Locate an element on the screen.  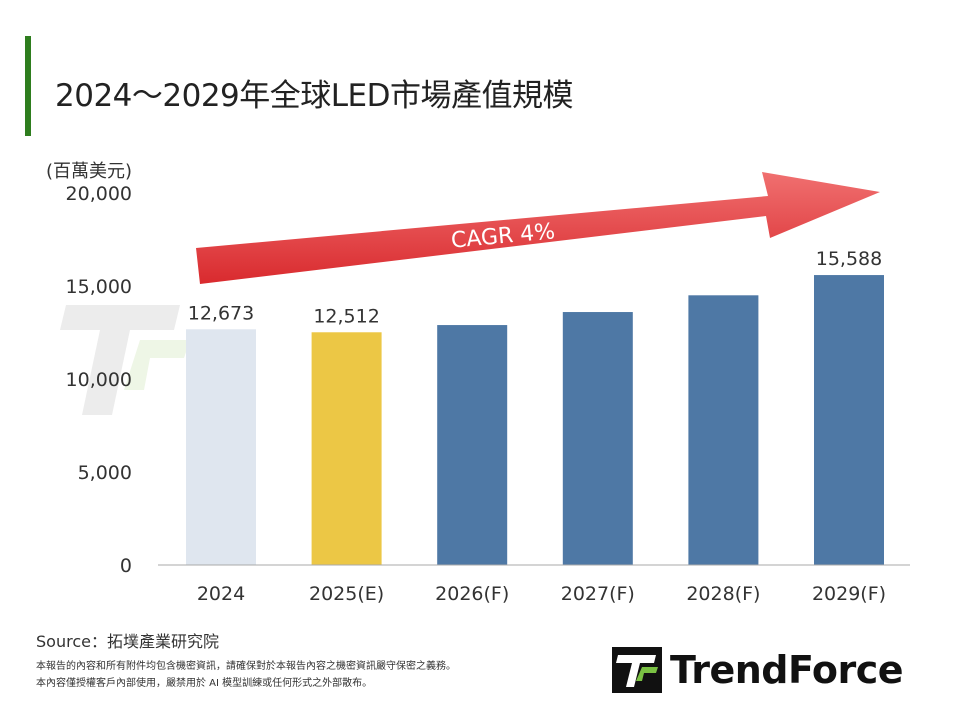
data-label: 12,512 is located at coordinates (346, 316).